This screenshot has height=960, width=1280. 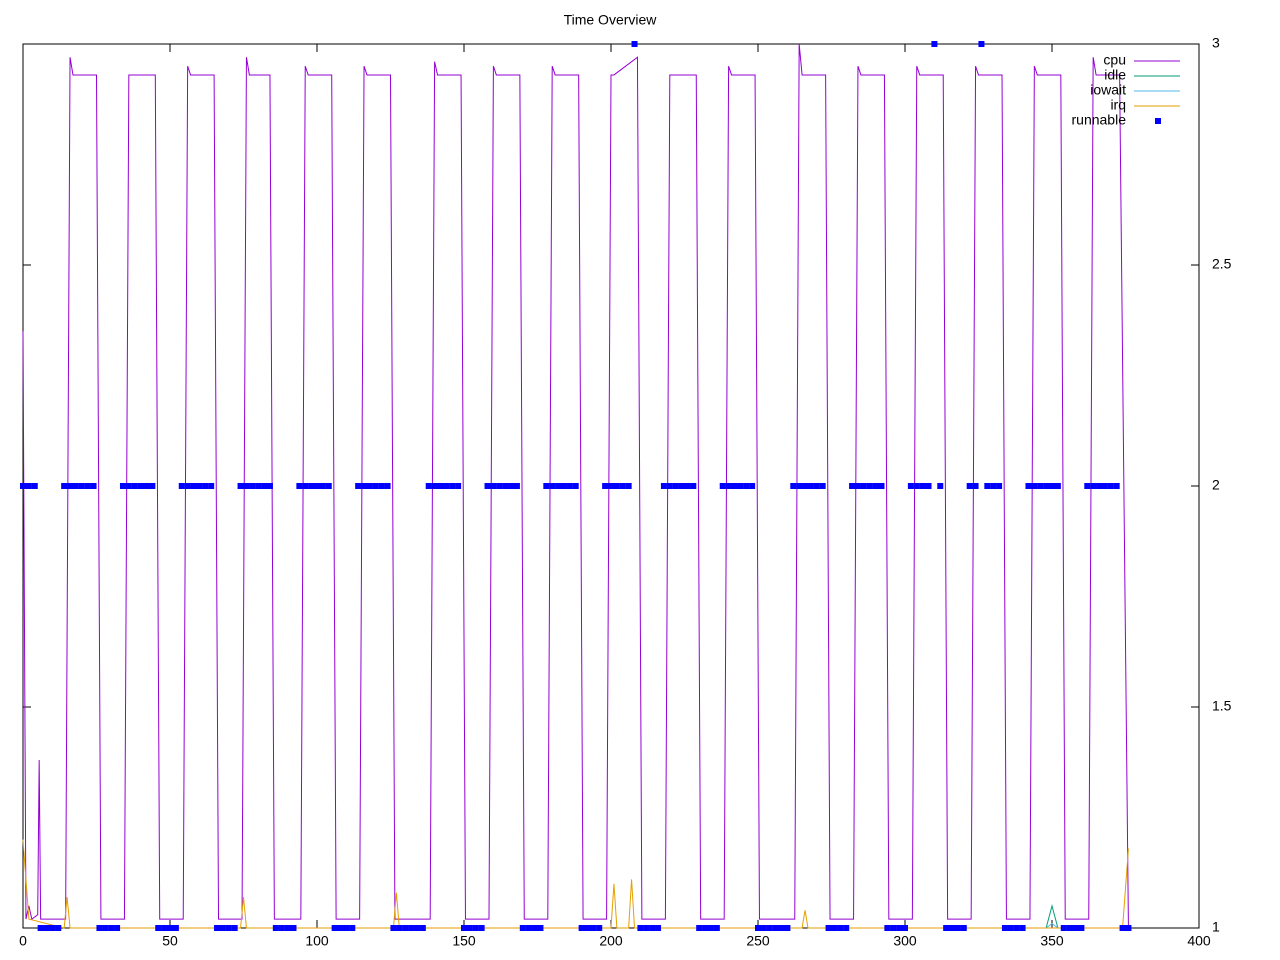 I want to click on legend-label: runnable, so click(x=1099, y=120).